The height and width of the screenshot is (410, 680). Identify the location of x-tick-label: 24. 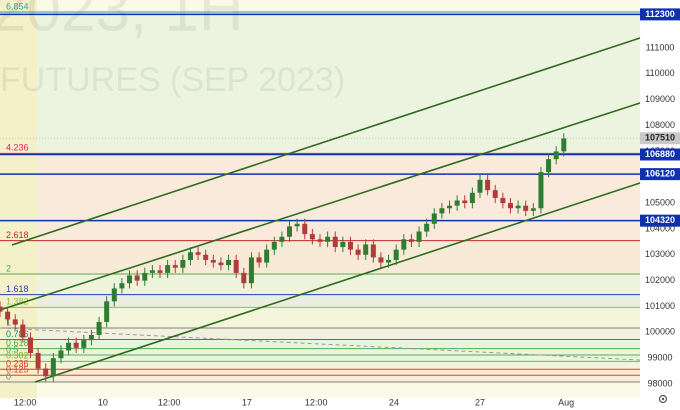
(394, 402).